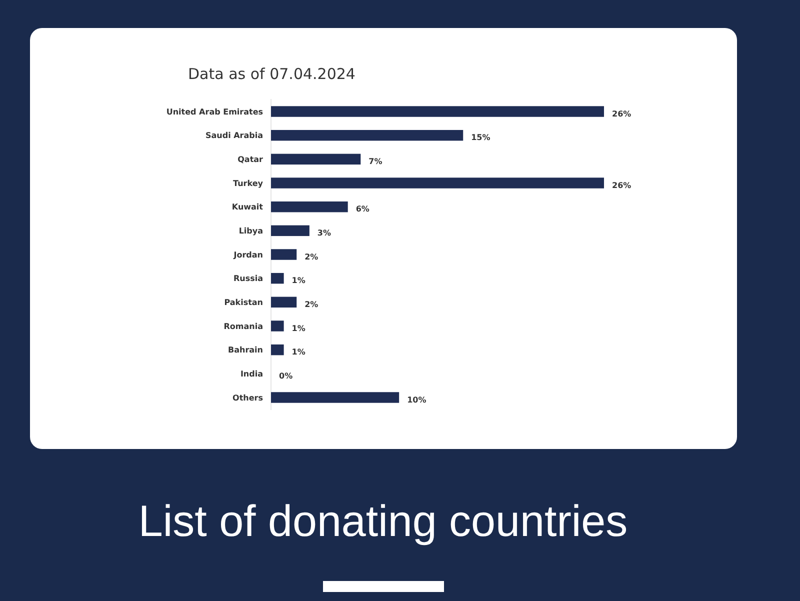 The image size is (800, 601). Describe the element at coordinates (251, 373) in the screenshot. I see `y-tick-label: India` at that location.